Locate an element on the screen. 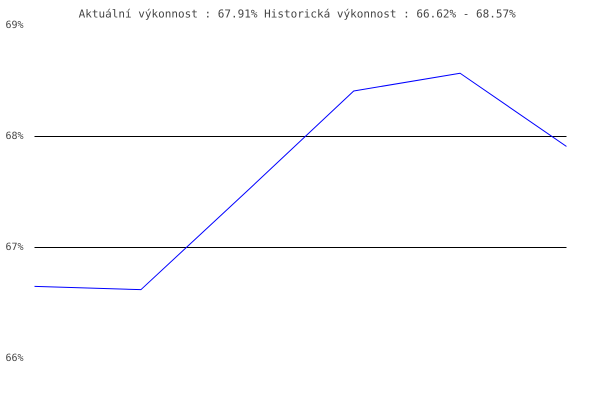  y-tick-label: 69% is located at coordinates (14, 25).